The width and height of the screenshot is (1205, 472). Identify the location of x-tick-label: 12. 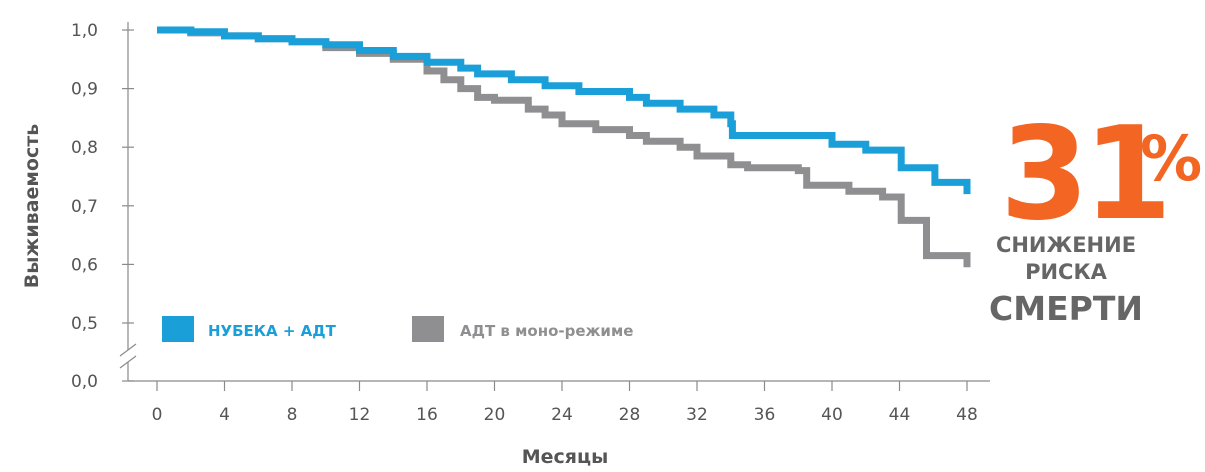
(360, 415).